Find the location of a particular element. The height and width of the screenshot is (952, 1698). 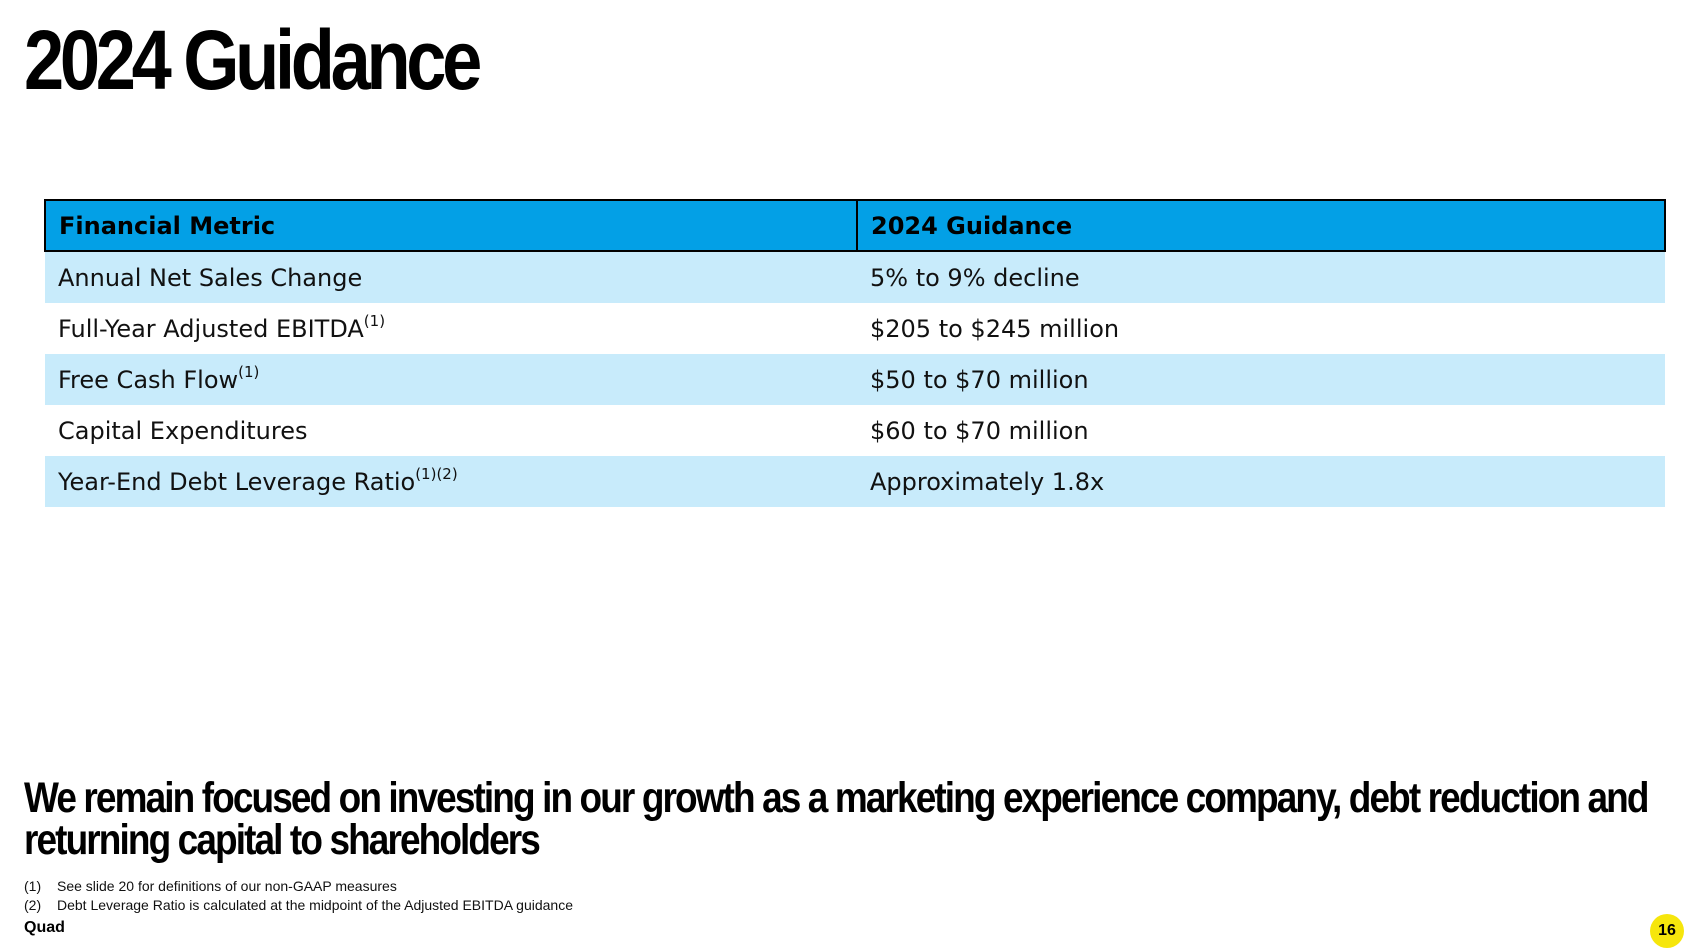

page-number-badge: 16 is located at coordinates (1667, 931).